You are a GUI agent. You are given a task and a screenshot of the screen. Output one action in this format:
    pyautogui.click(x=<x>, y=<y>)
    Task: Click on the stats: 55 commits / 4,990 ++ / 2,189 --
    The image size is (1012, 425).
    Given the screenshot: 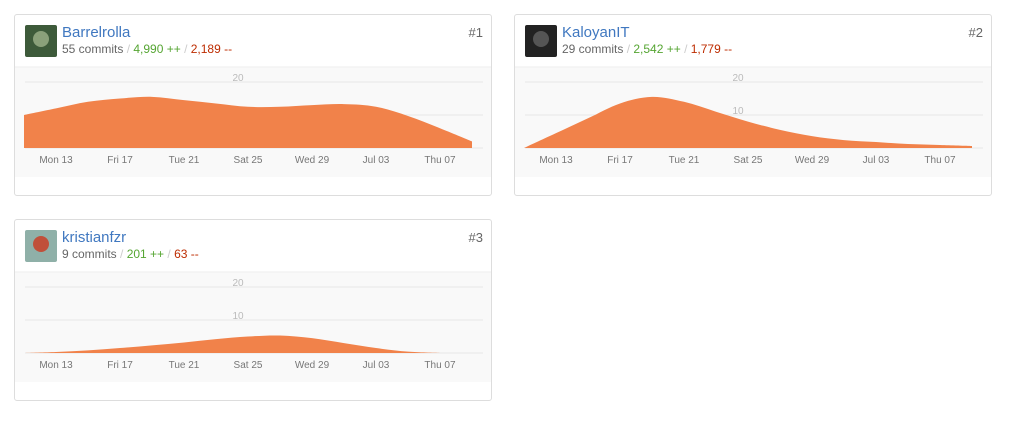 What is the action you would take?
    pyautogui.click(x=147, y=49)
    